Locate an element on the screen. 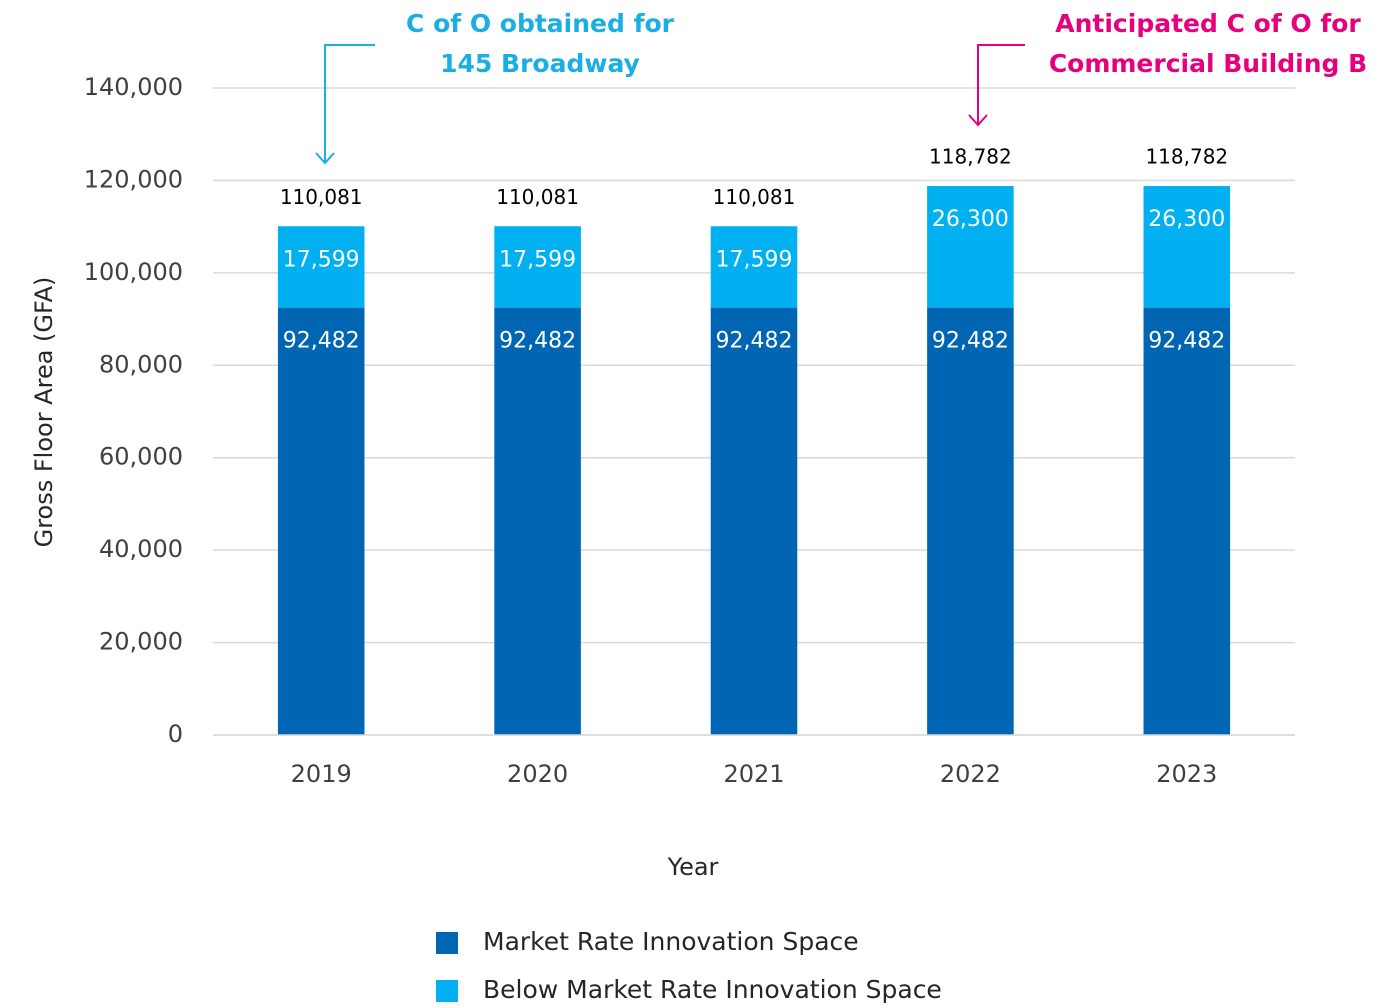 Image resolution: width=1385 pixels, height=1008 pixels. x-tick-label: 2022 is located at coordinates (970, 774).